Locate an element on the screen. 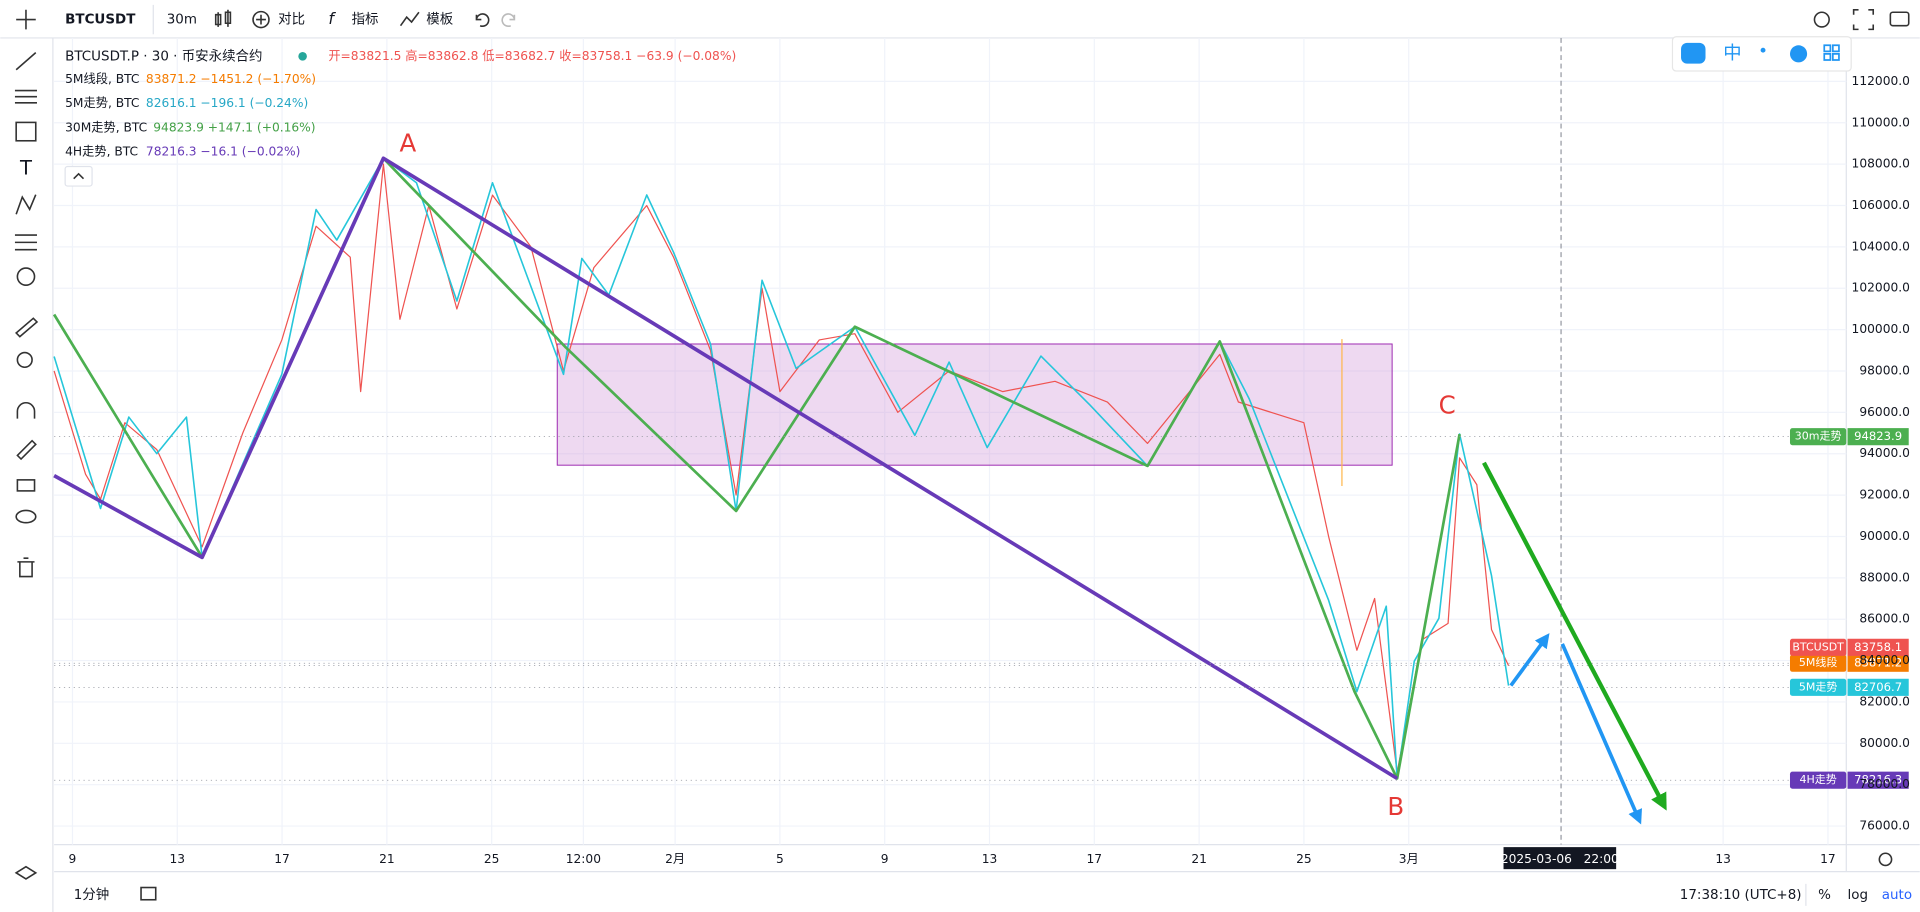 This screenshot has height=912, width=1920. y-tick-label: 104000.0 is located at coordinates (1881, 246).